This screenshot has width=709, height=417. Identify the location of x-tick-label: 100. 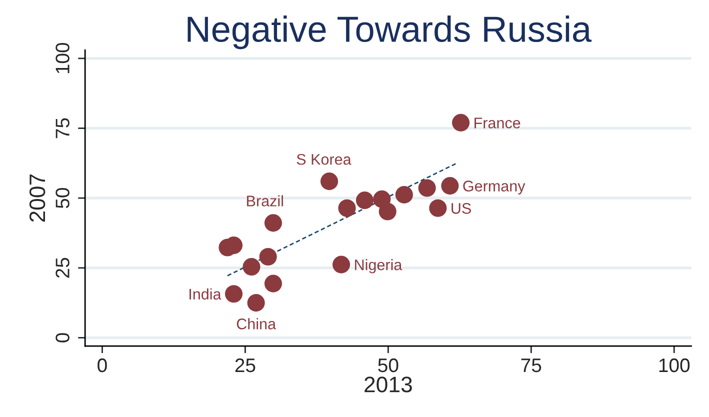
(674, 365).